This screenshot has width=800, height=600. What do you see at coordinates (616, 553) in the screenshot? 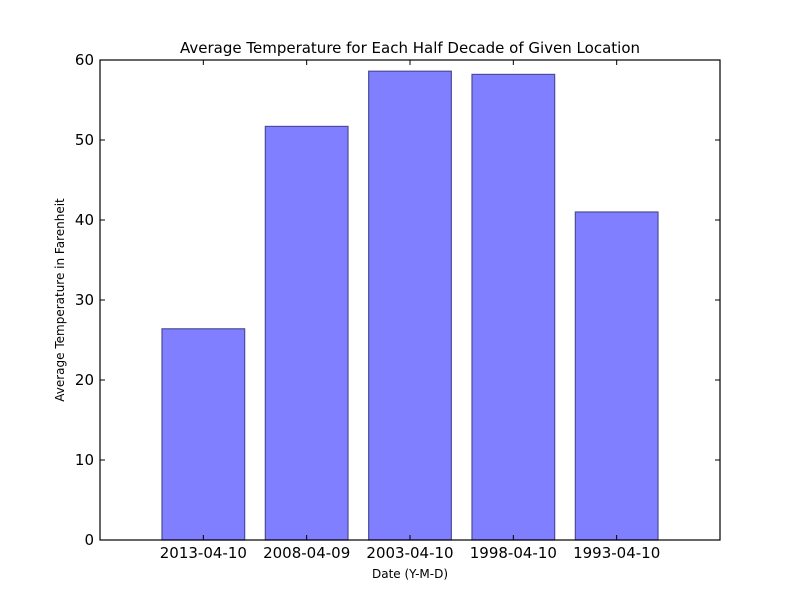
I see `x-tick-label: 1993-04-10` at bounding box center [616, 553].